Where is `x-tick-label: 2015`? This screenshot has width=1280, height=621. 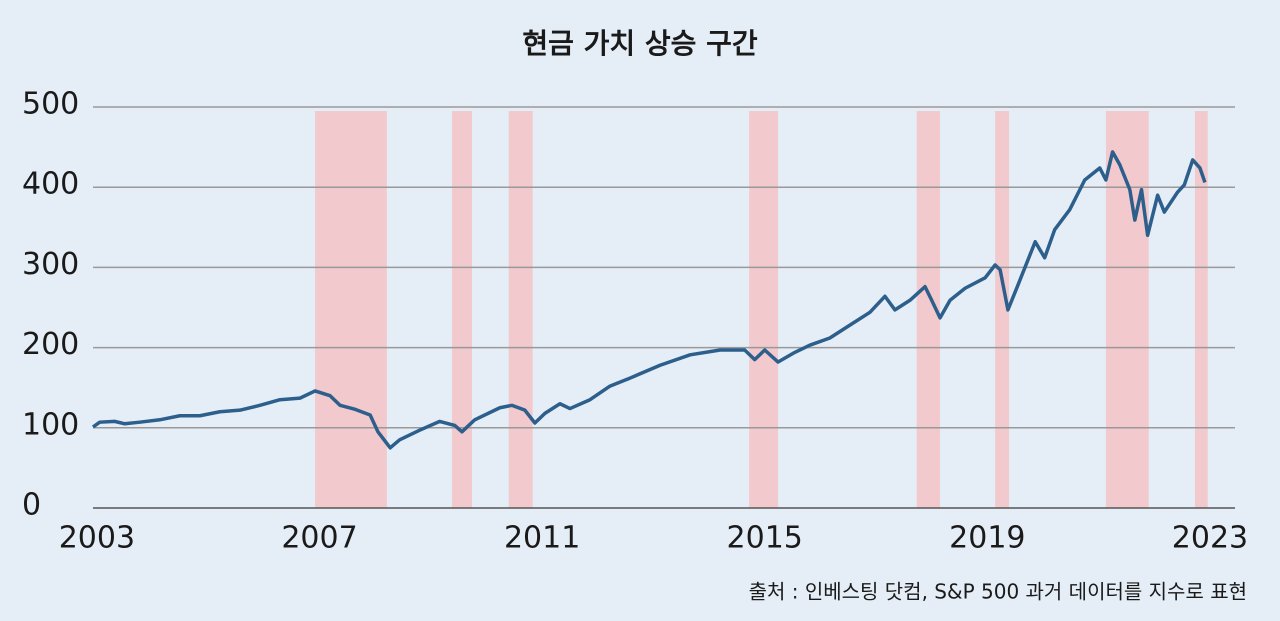
x-tick-label: 2015 is located at coordinates (765, 538).